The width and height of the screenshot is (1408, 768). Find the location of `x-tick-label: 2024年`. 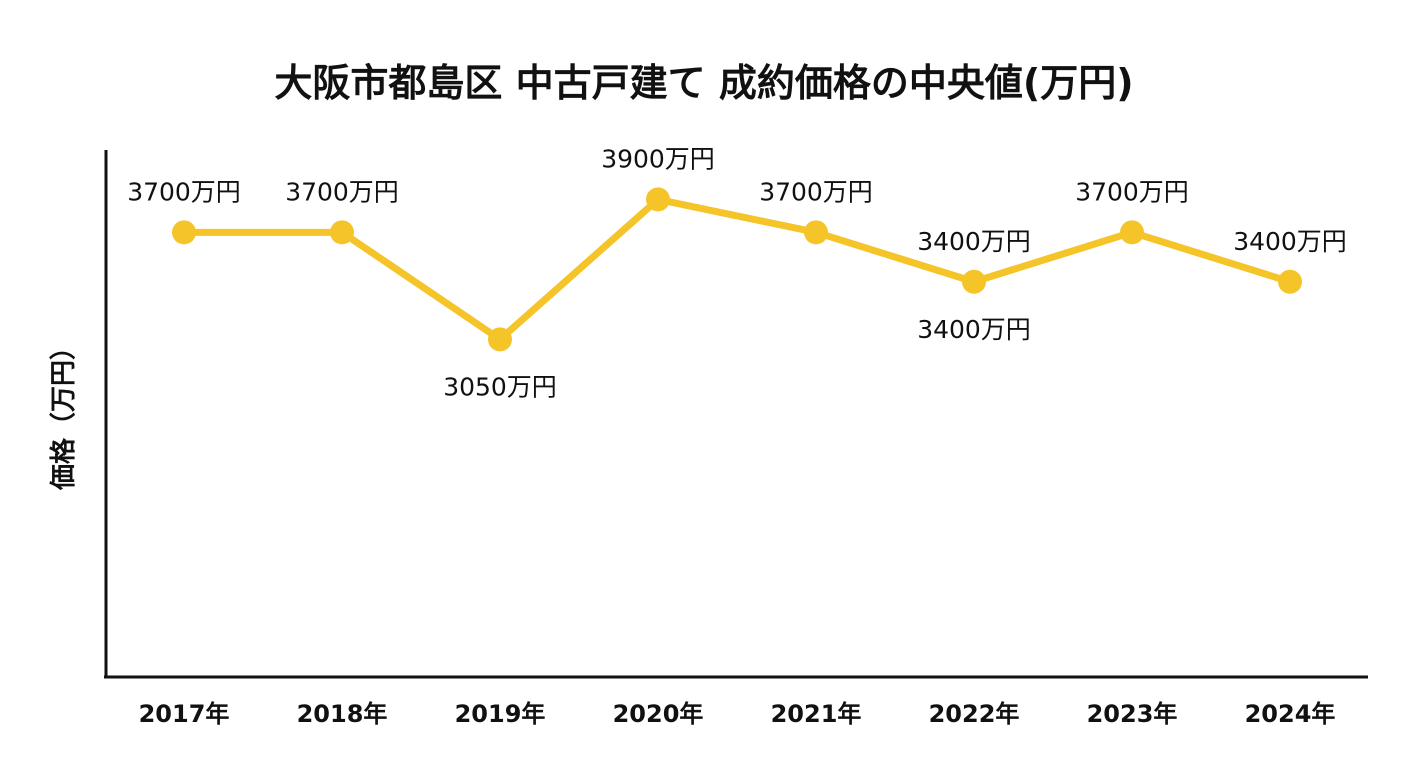

x-tick-label: 2024年 is located at coordinates (1290, 714).